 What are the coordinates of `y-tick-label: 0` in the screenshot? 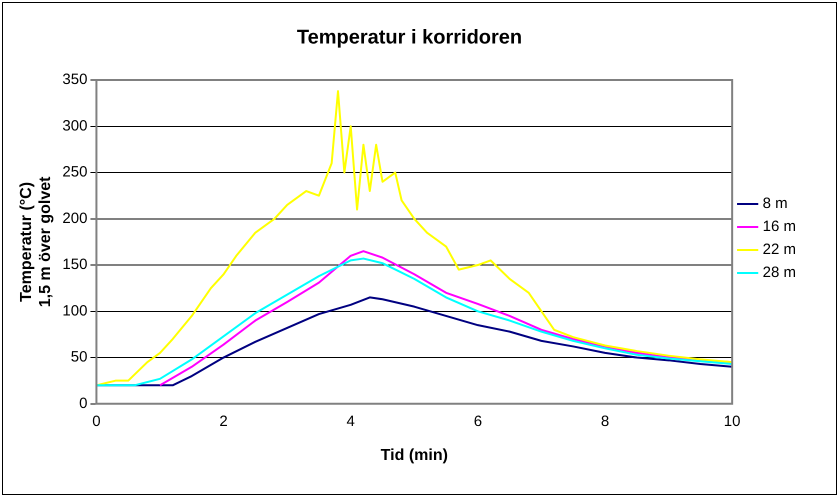 It's located at (83, 403).